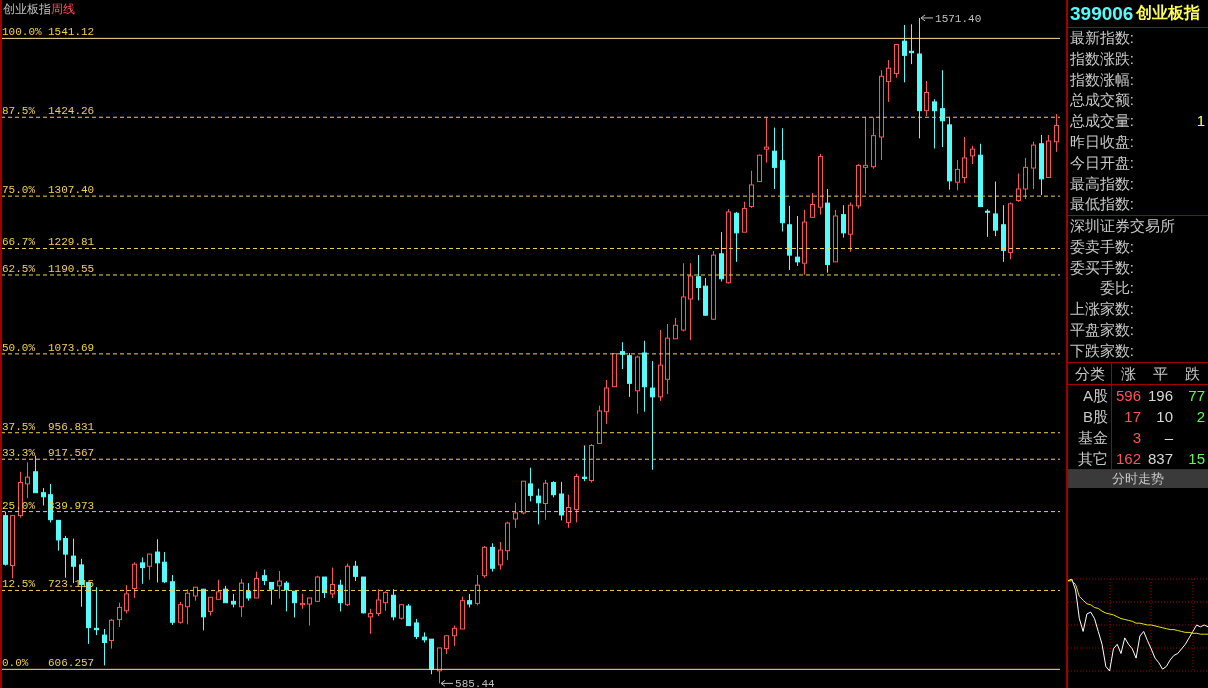 This screenshot has height=688, width=1208. I want to click on y-tick-label: 1424.26, so click(71, 111).